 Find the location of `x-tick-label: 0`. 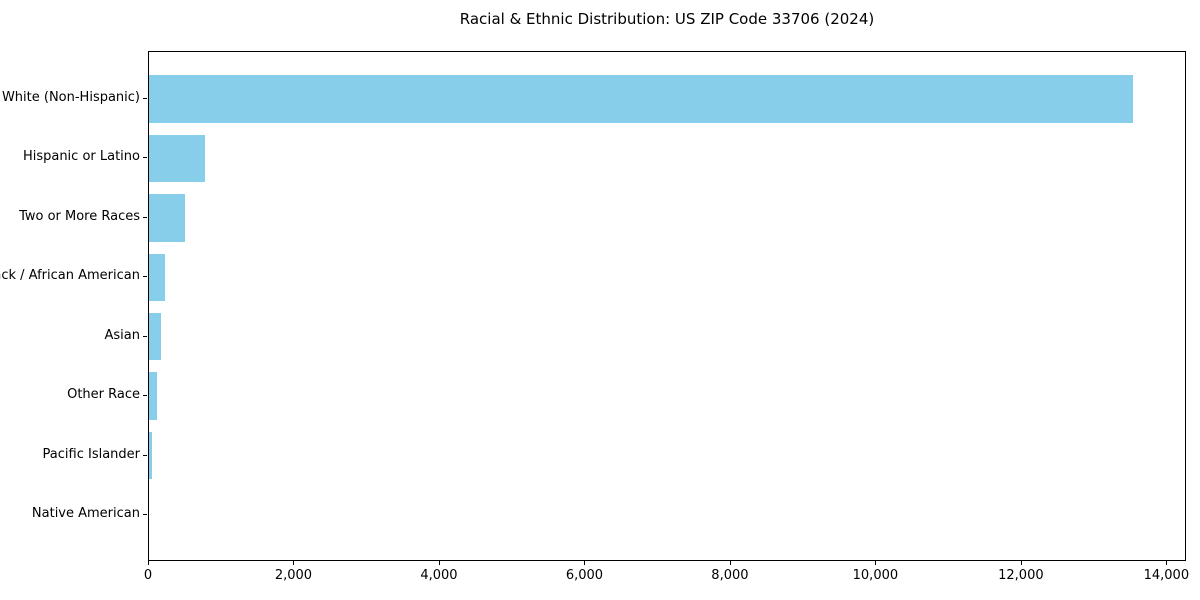

x-tick-label: 0 is located at coordinates (148, 575).